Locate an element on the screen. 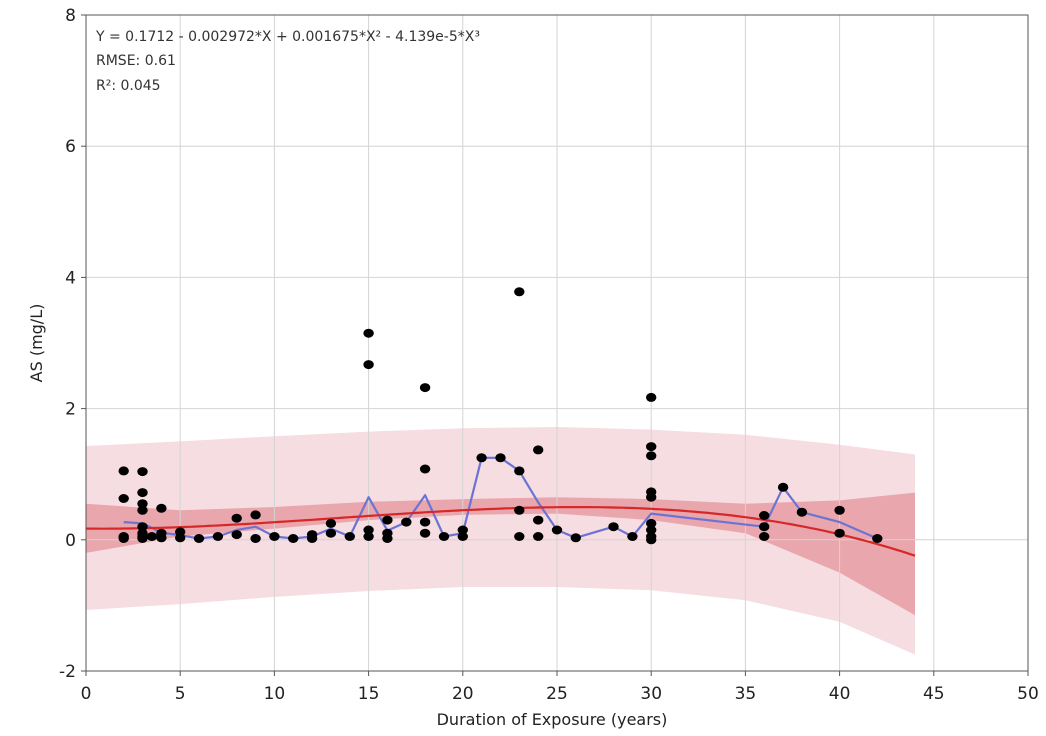 This screenshot has height=736, width=1046. x-tick-label: 35 is located at coordinates (746, 694).